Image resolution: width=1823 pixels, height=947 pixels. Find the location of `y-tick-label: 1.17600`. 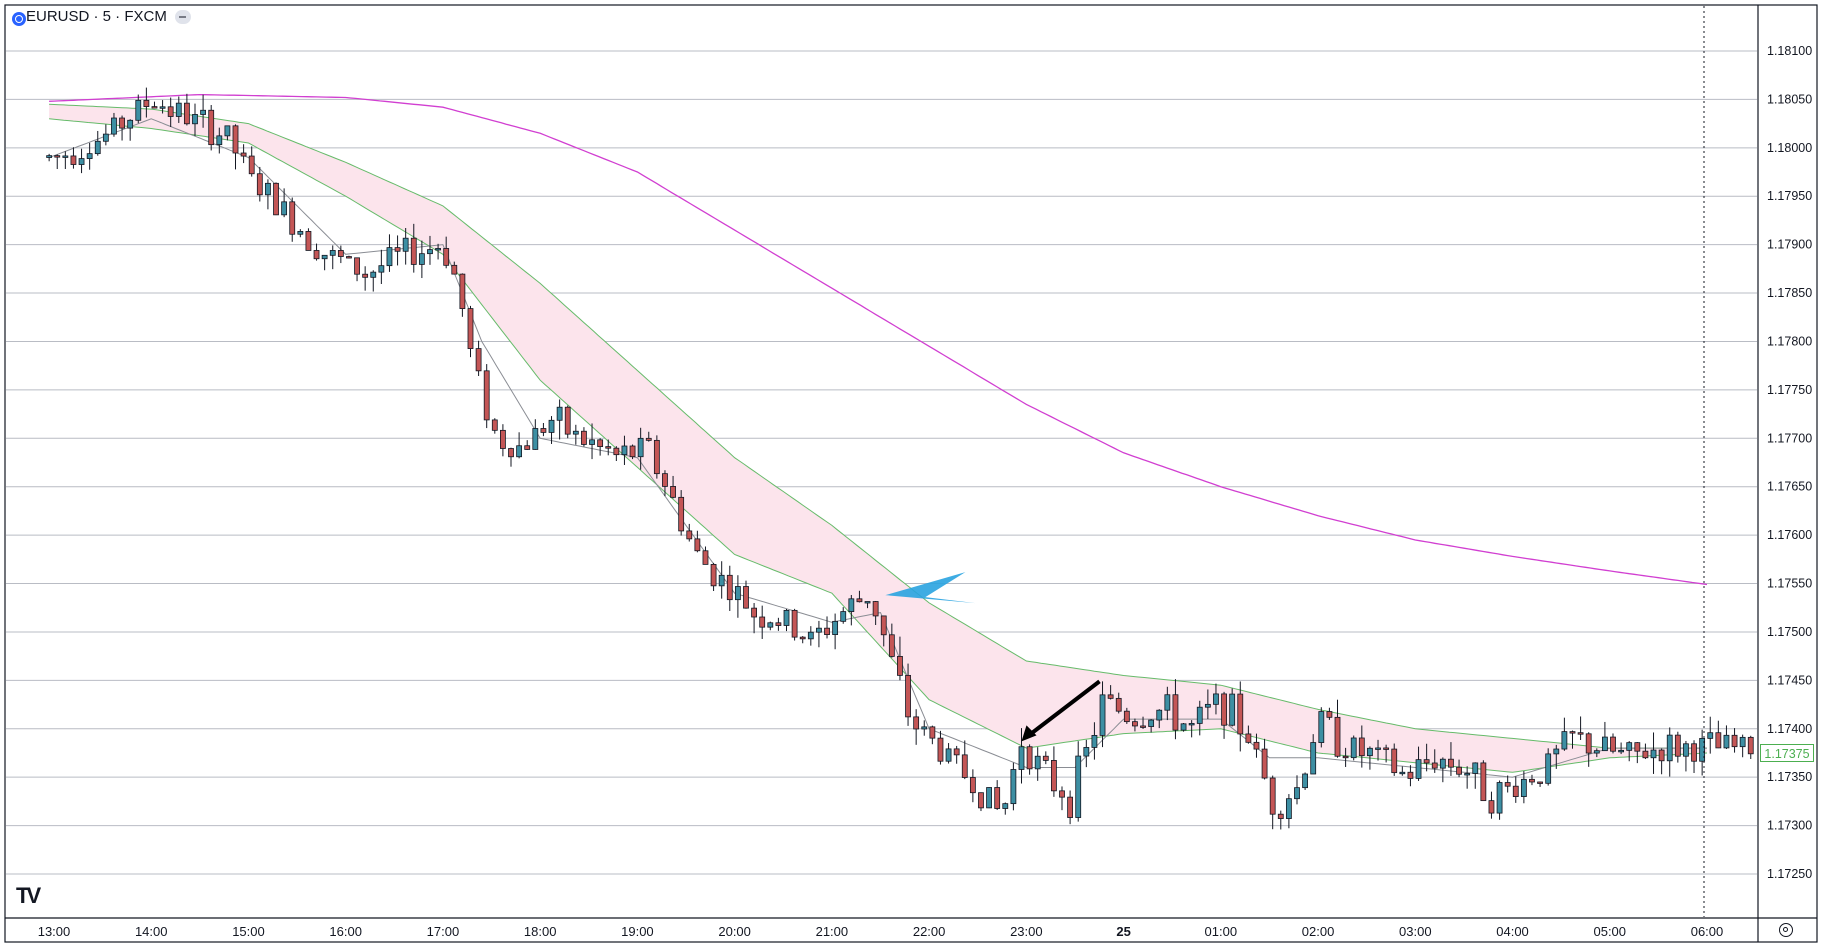

y-tick-label: 1.17600 is located at coordinates (1789, 535).